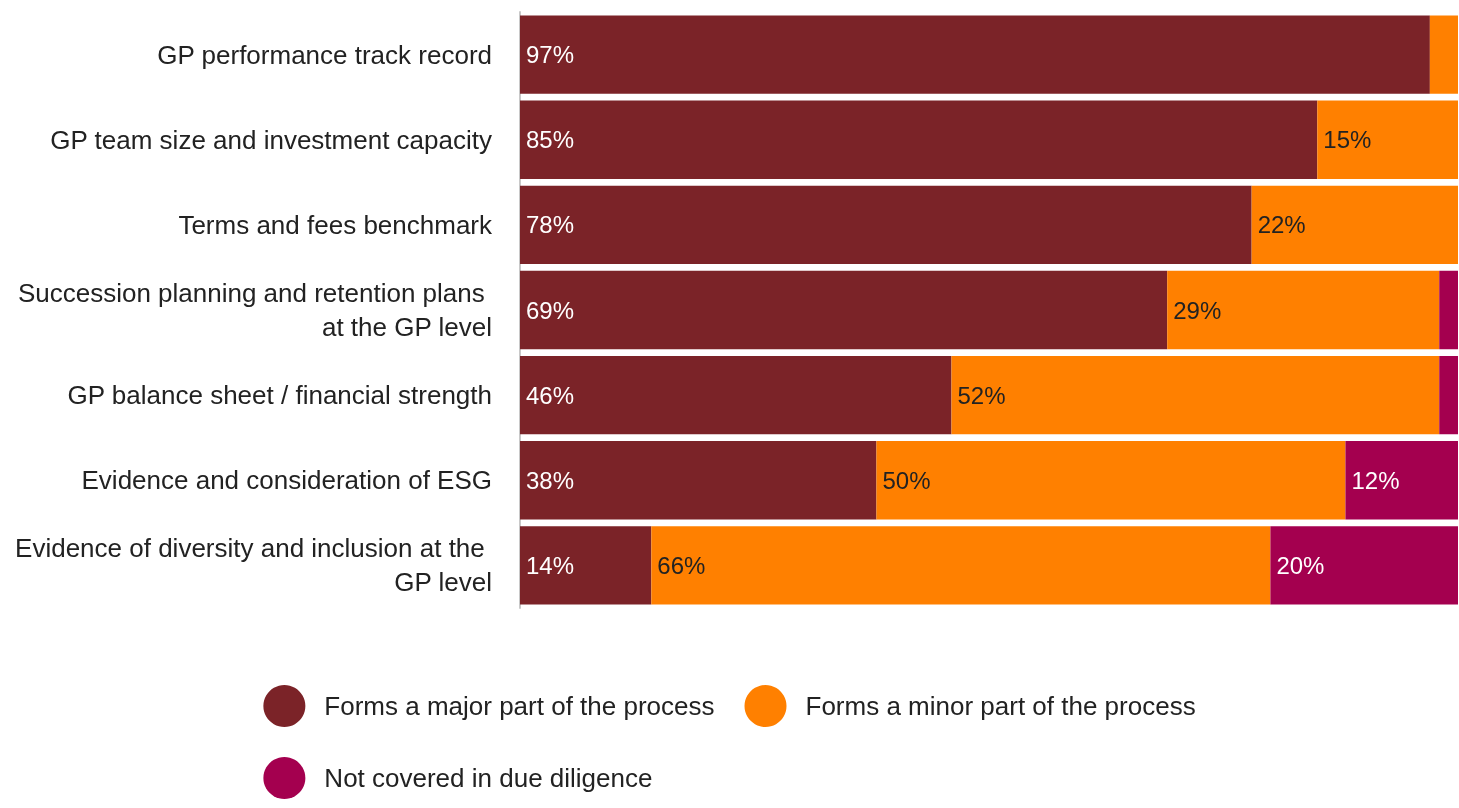 This screenshot has height=808, width=1459. Describe the element at coordinates (519, 706) in the screenshot. I see `legend-label: Forms a major part of the process` at that location.